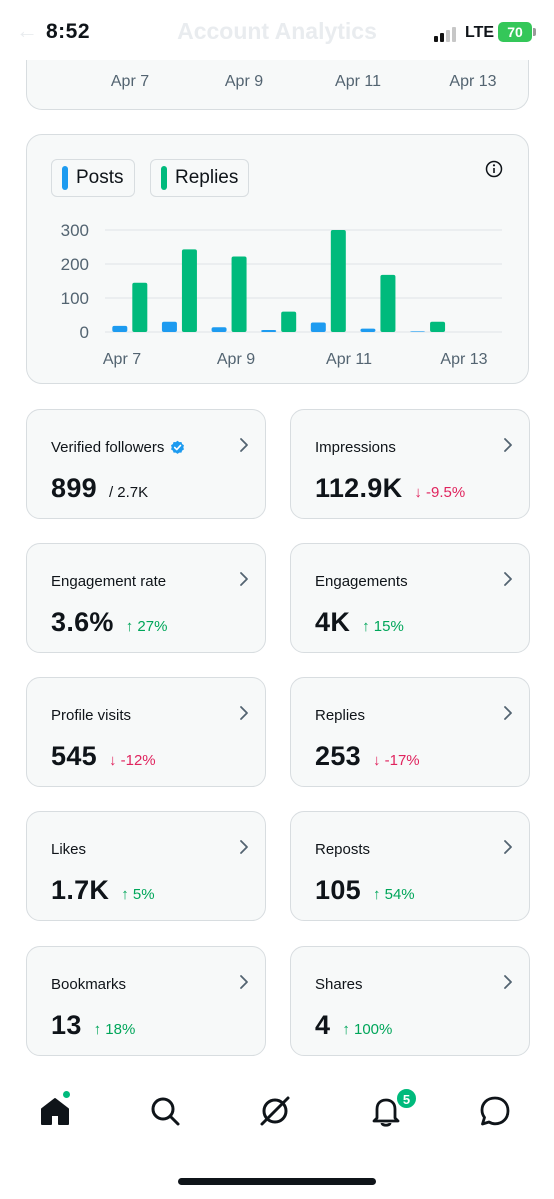 The height and width of the screenshot is (1199, 554). I want to click on stat-card-shares: Shares 4 ↑ 100%, so click(410, 1001).